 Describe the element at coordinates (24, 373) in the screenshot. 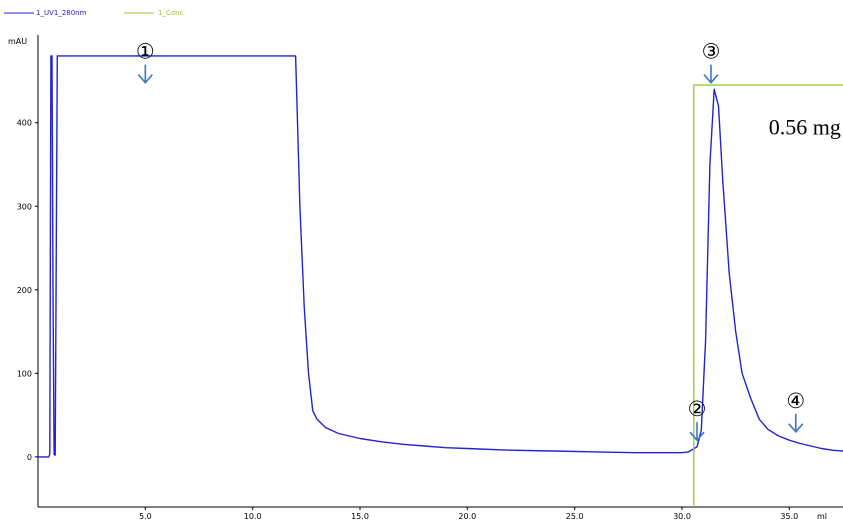

I see `y-tick-label: 100` at that location.